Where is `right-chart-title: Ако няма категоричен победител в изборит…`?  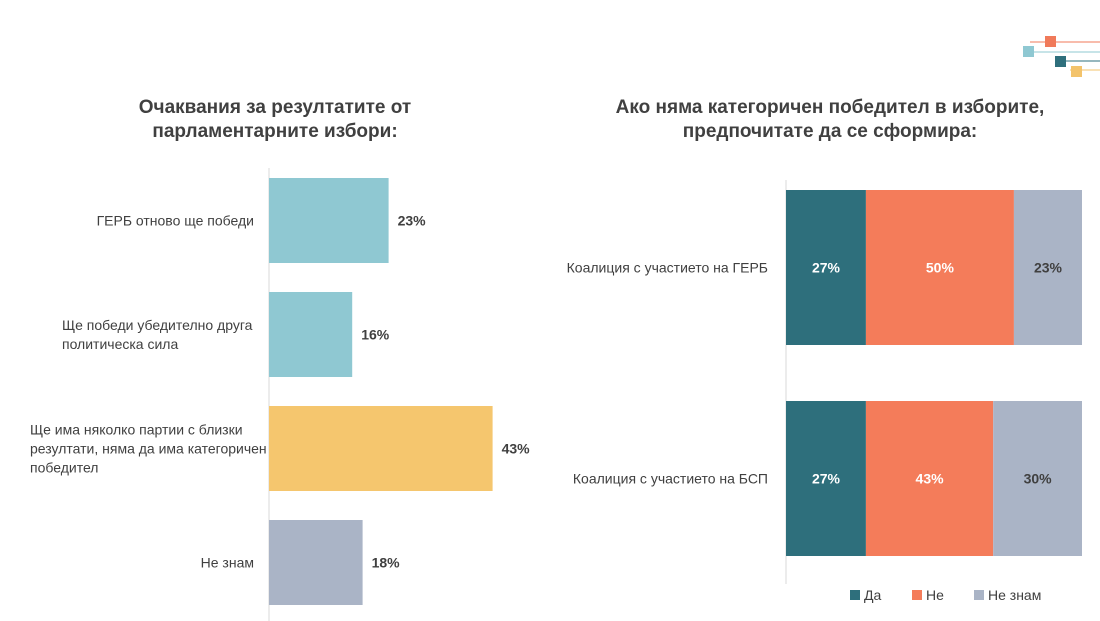 right-chart-title: Ако няма категоричен победител в изборит… is located at coordinates (830, 119).